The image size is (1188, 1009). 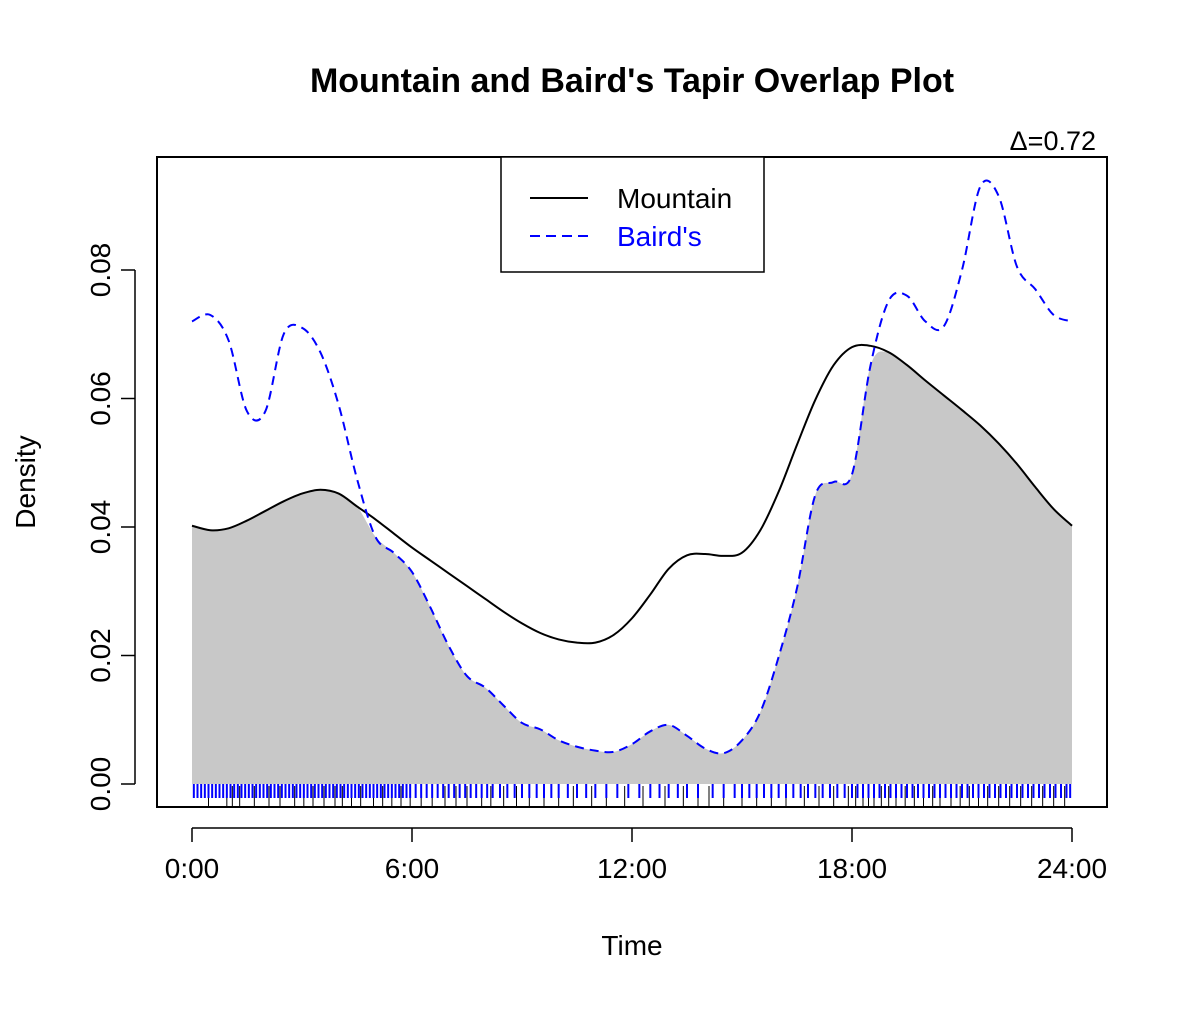 I want to click on chart-title: Mountain and Baird's Tapir Overlap Plot, so click(x=632, y=81).